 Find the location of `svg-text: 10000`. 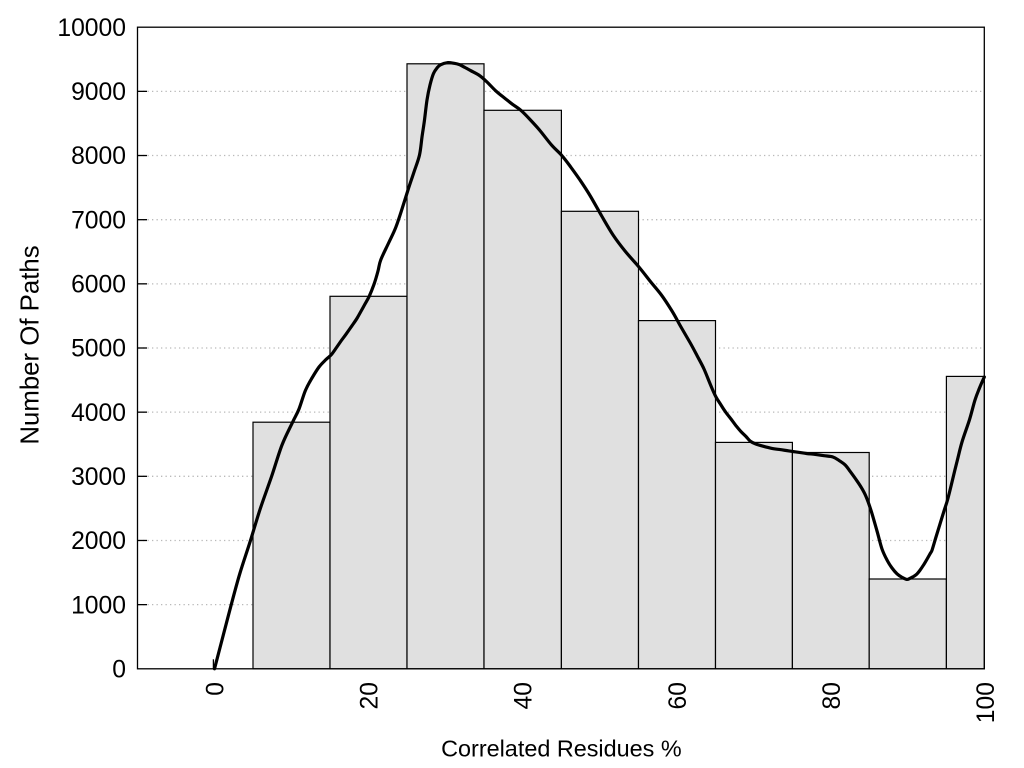

svg-text: 10000 is located at coordinates (91, 28).